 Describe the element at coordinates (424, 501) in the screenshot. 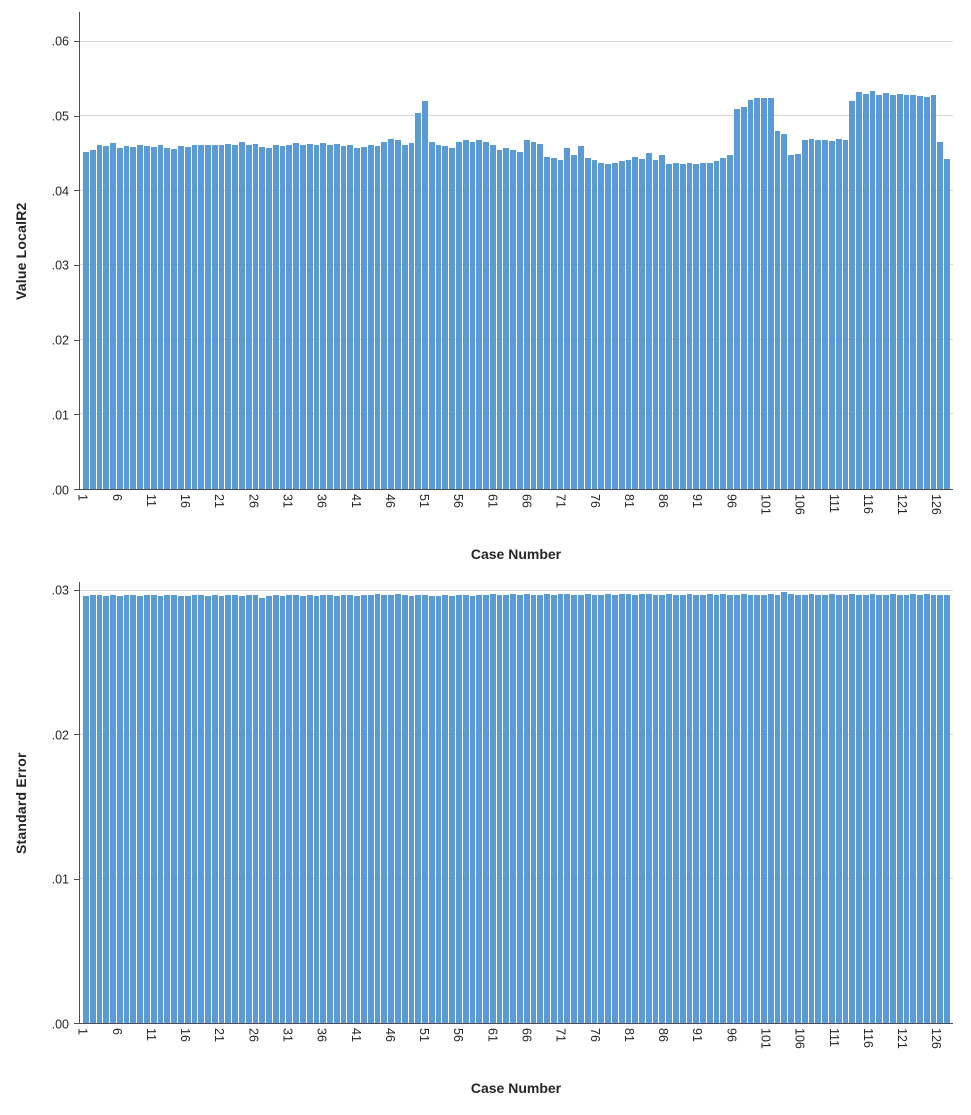

I see `x-tick-label: 51` at that location.